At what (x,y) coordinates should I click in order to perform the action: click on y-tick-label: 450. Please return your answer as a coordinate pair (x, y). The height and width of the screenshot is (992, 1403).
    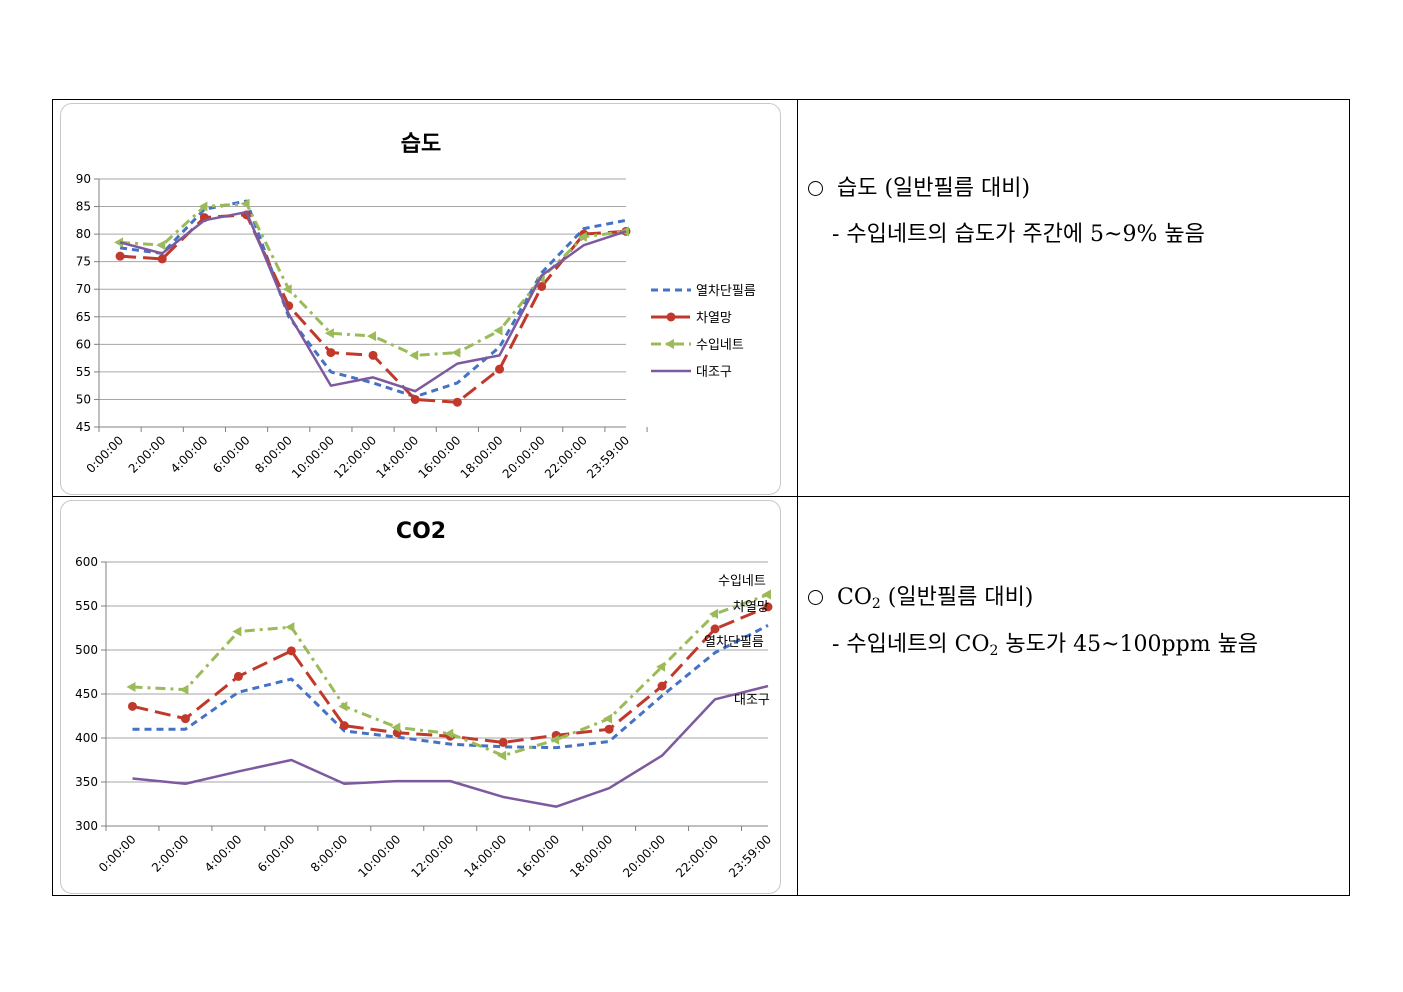
    Looking at the image, I should click on (86, 694).